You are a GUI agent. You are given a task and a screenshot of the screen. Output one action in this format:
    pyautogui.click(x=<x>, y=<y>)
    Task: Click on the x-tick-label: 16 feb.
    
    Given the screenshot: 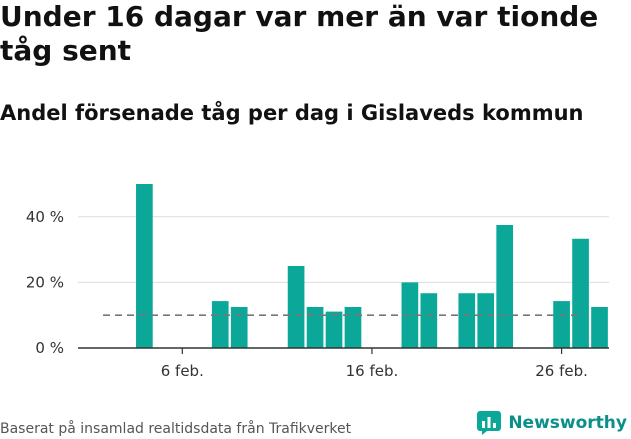 What is the action you would take?
    pyautogui.click(x=372, y=371)
    